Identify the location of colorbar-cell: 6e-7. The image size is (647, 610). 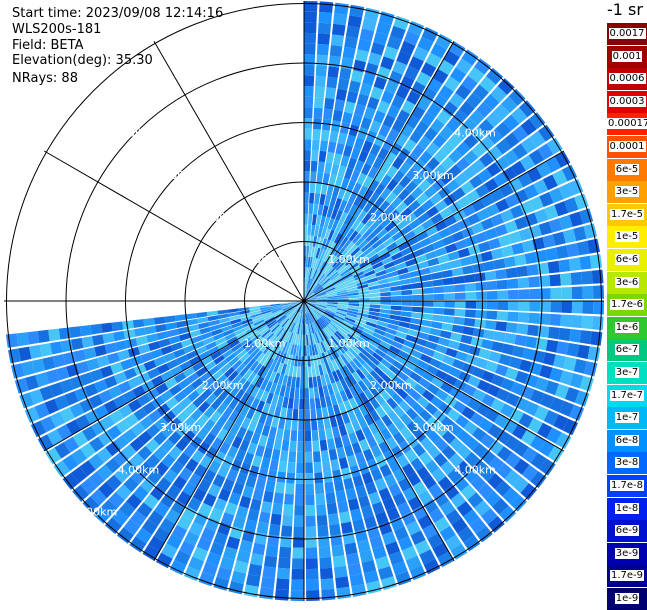
(627, 350).